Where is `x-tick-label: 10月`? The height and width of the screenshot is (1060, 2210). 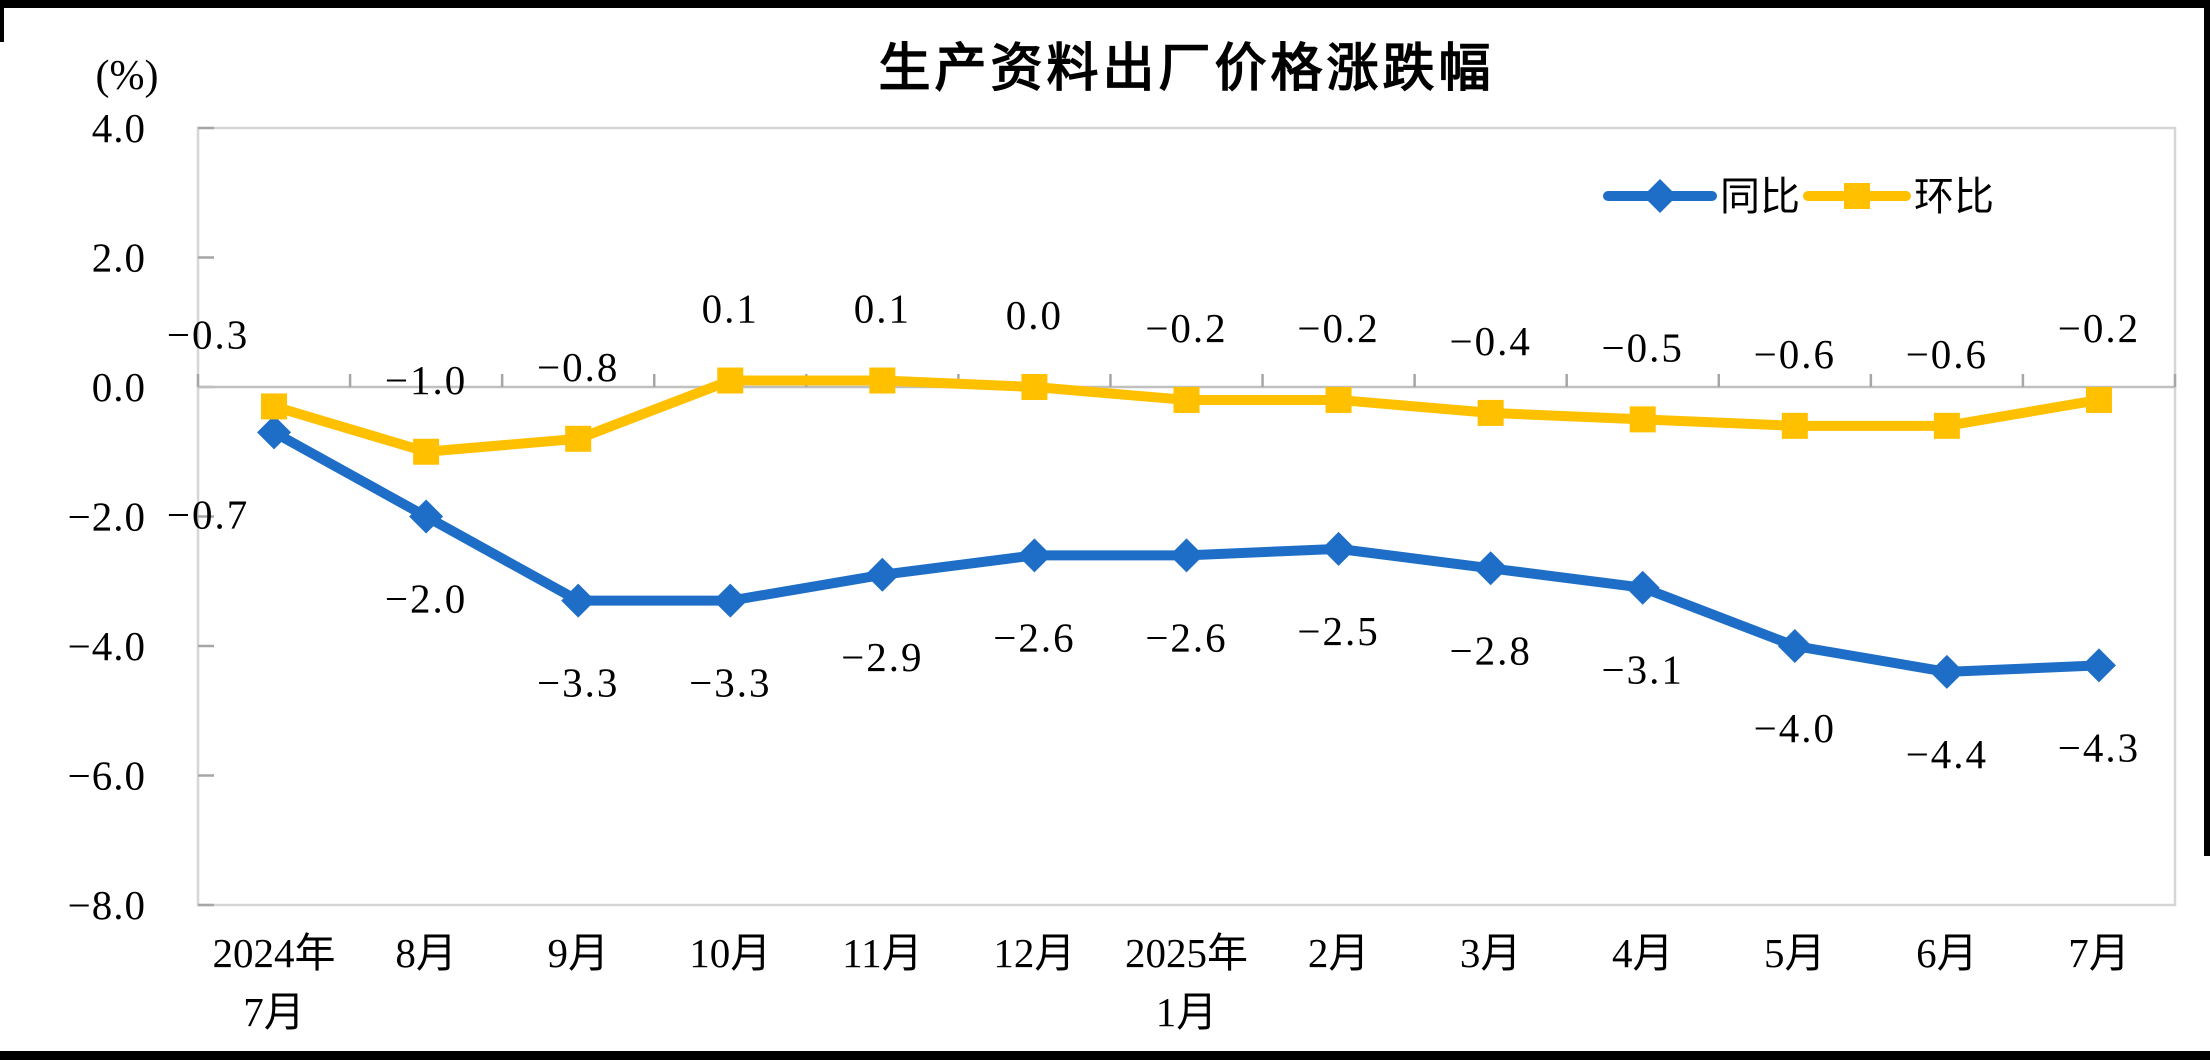 x-tick-label: 10月 is located at coordinates (730, 953).